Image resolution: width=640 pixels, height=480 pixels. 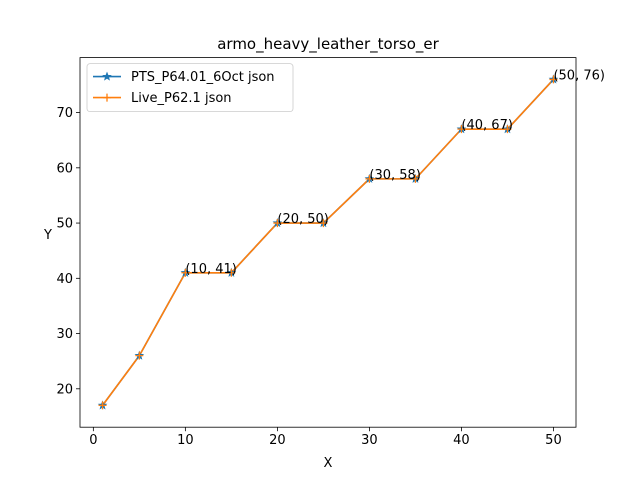 What do you see at coordinates (93, 440) in the screenshot?
I see `x-tick-label: 0` at bounding box center [93, 440].